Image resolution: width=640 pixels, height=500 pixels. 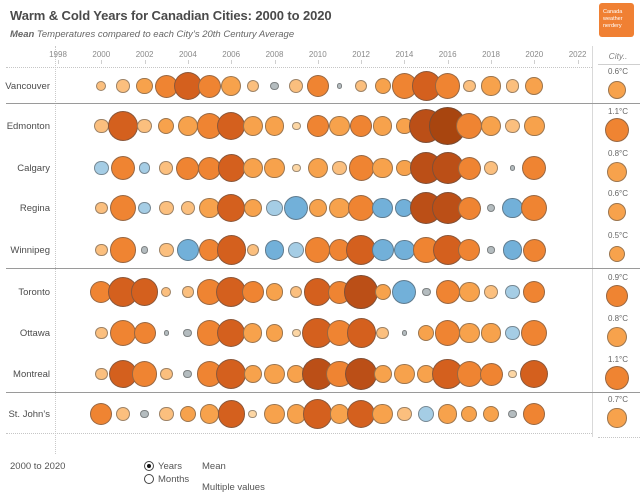 I want to click on bubble-toronto-2019, so click(x=512, y=292).